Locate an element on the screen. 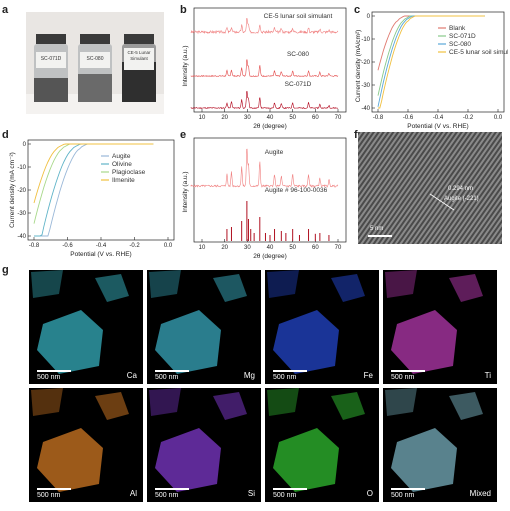  chart-d-ytick: 0 is located at coordinates (25, 145).